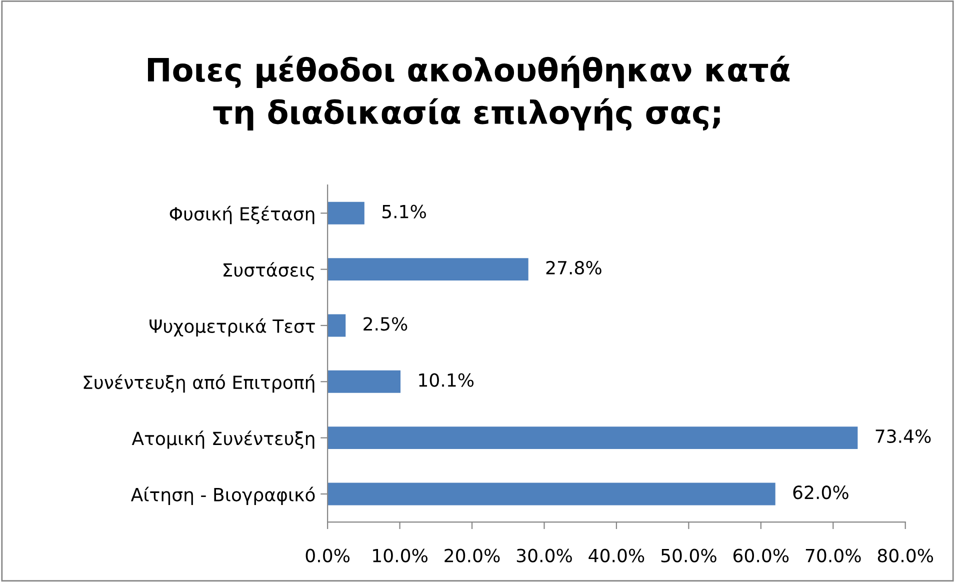 This screenshot has height=582, width=955. What do you see at coordinates (906, 555) in the screenshot?
I see `x-tick-label: 80.0%` at bounding box center [906, 555].